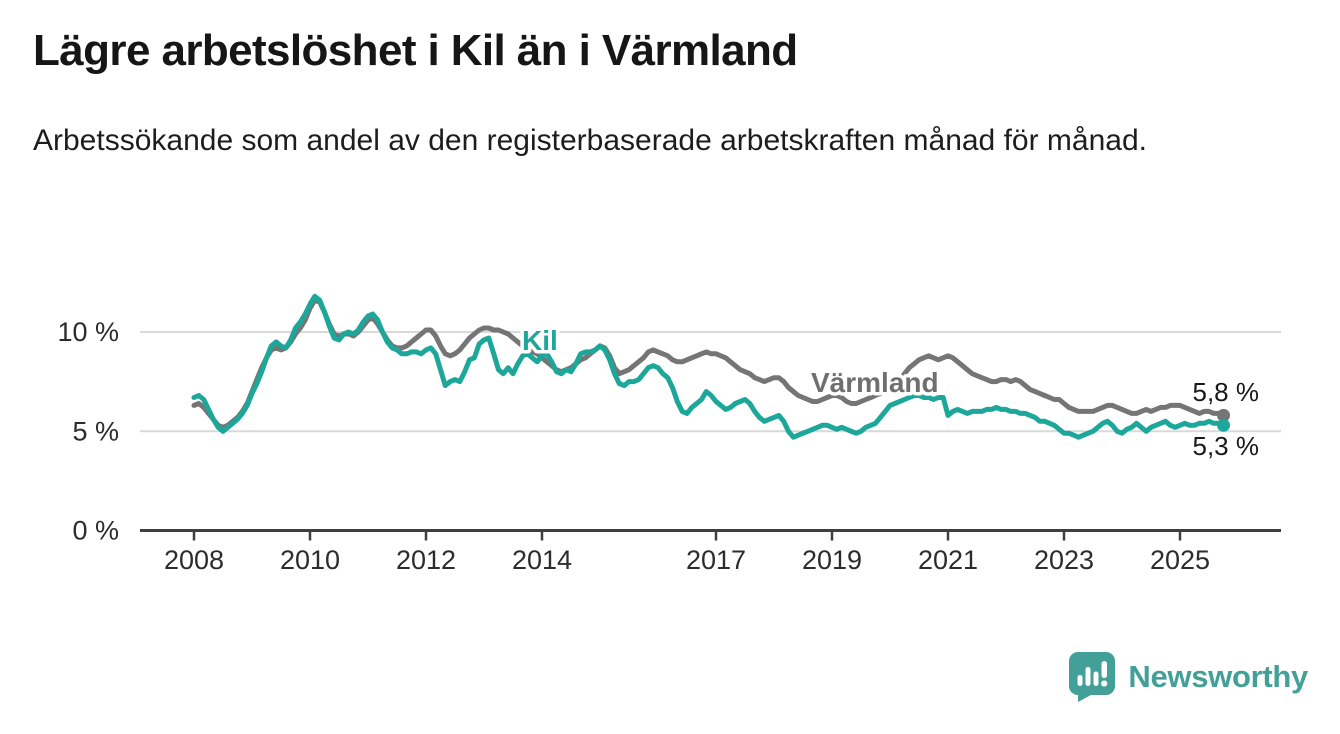 This screenshot has width=1340, height=734. What do you see at coordinates (194, 560) in the screenshot?
I see `x-tick-label: 2008` at bounding box center [194, 560].